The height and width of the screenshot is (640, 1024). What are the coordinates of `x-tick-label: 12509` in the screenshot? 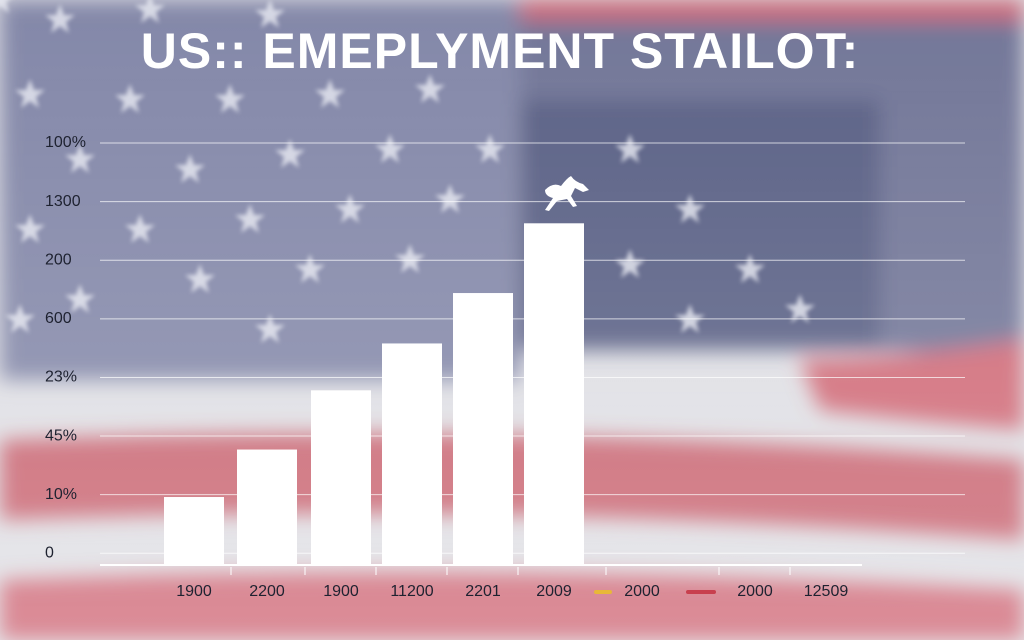 It's located at (826, 591).